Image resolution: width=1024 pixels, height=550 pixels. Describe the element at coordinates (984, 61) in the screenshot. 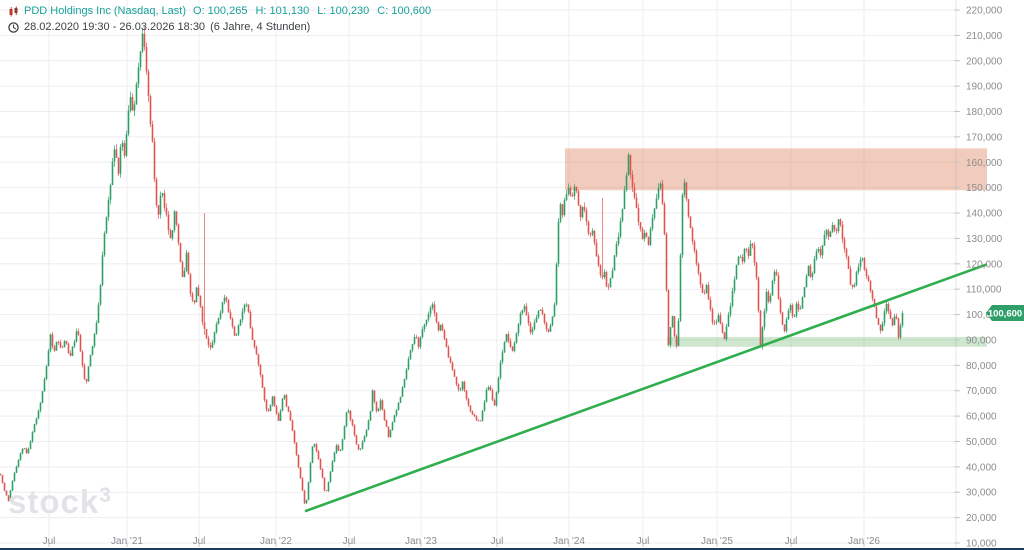

I see `y-axis-label: 200,000` at that location.